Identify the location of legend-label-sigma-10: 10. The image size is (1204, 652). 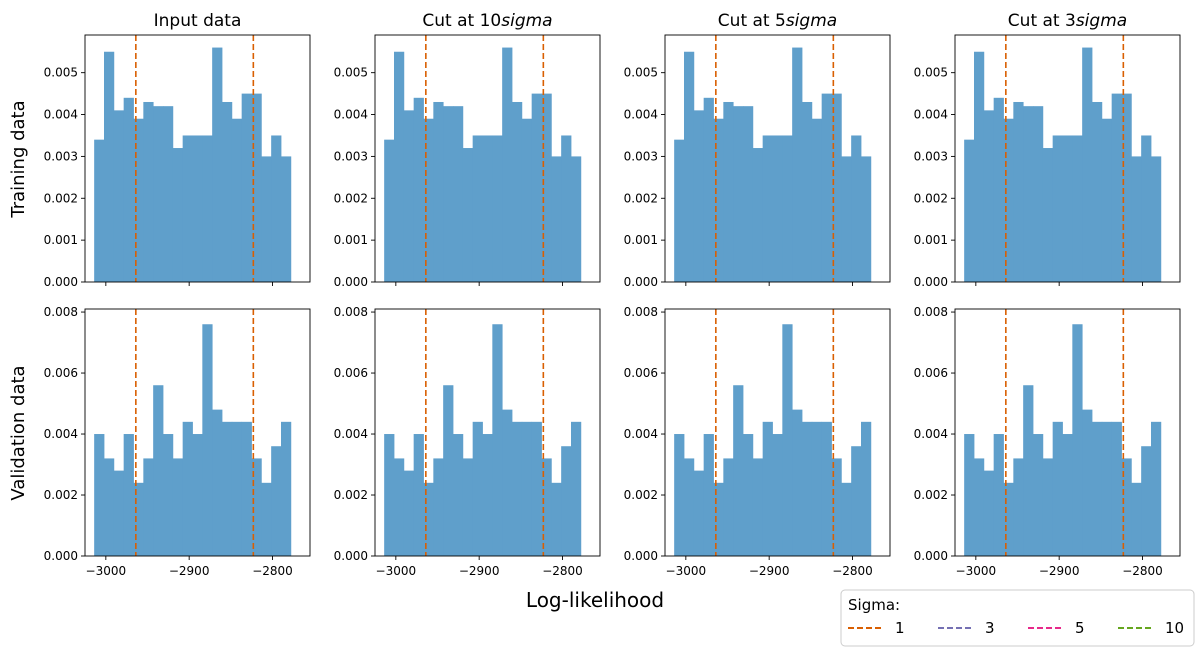
(1174, 628).